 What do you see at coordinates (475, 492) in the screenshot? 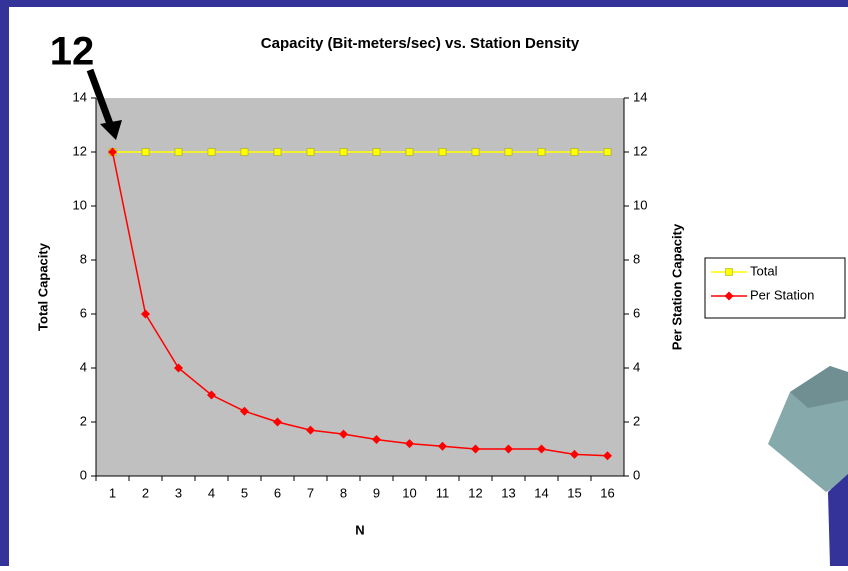
I see `x-tick-label: 12` at bounding box center [475, 492].